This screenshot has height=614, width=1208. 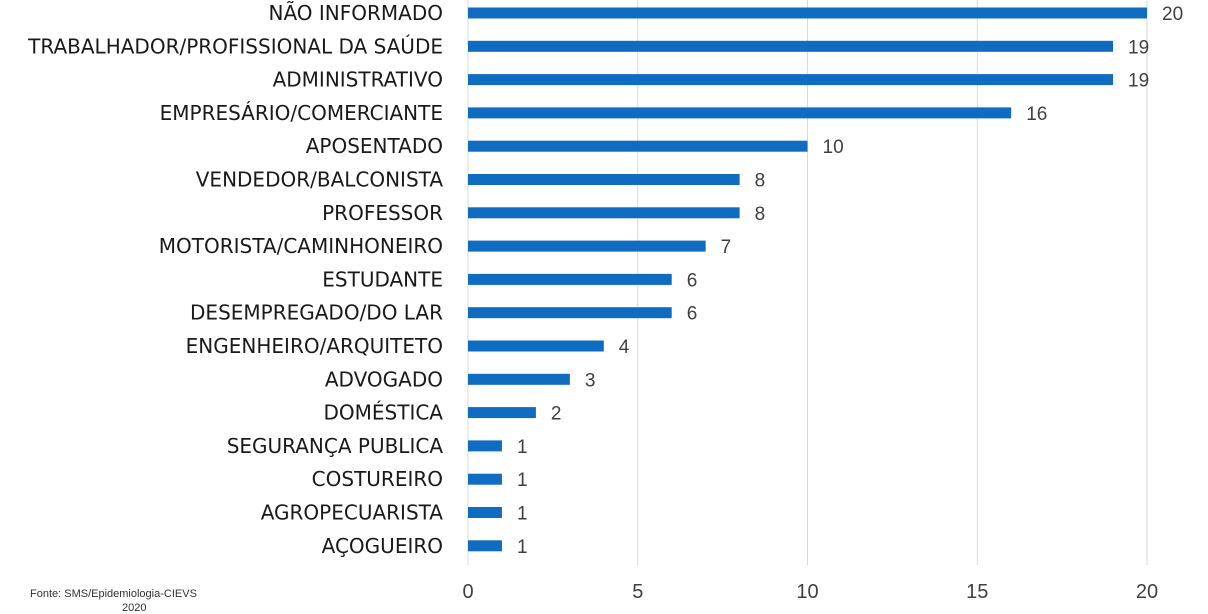 I want to click on category-label: DESEMPREGADO/DO LAR, so click(x=316, y=313).